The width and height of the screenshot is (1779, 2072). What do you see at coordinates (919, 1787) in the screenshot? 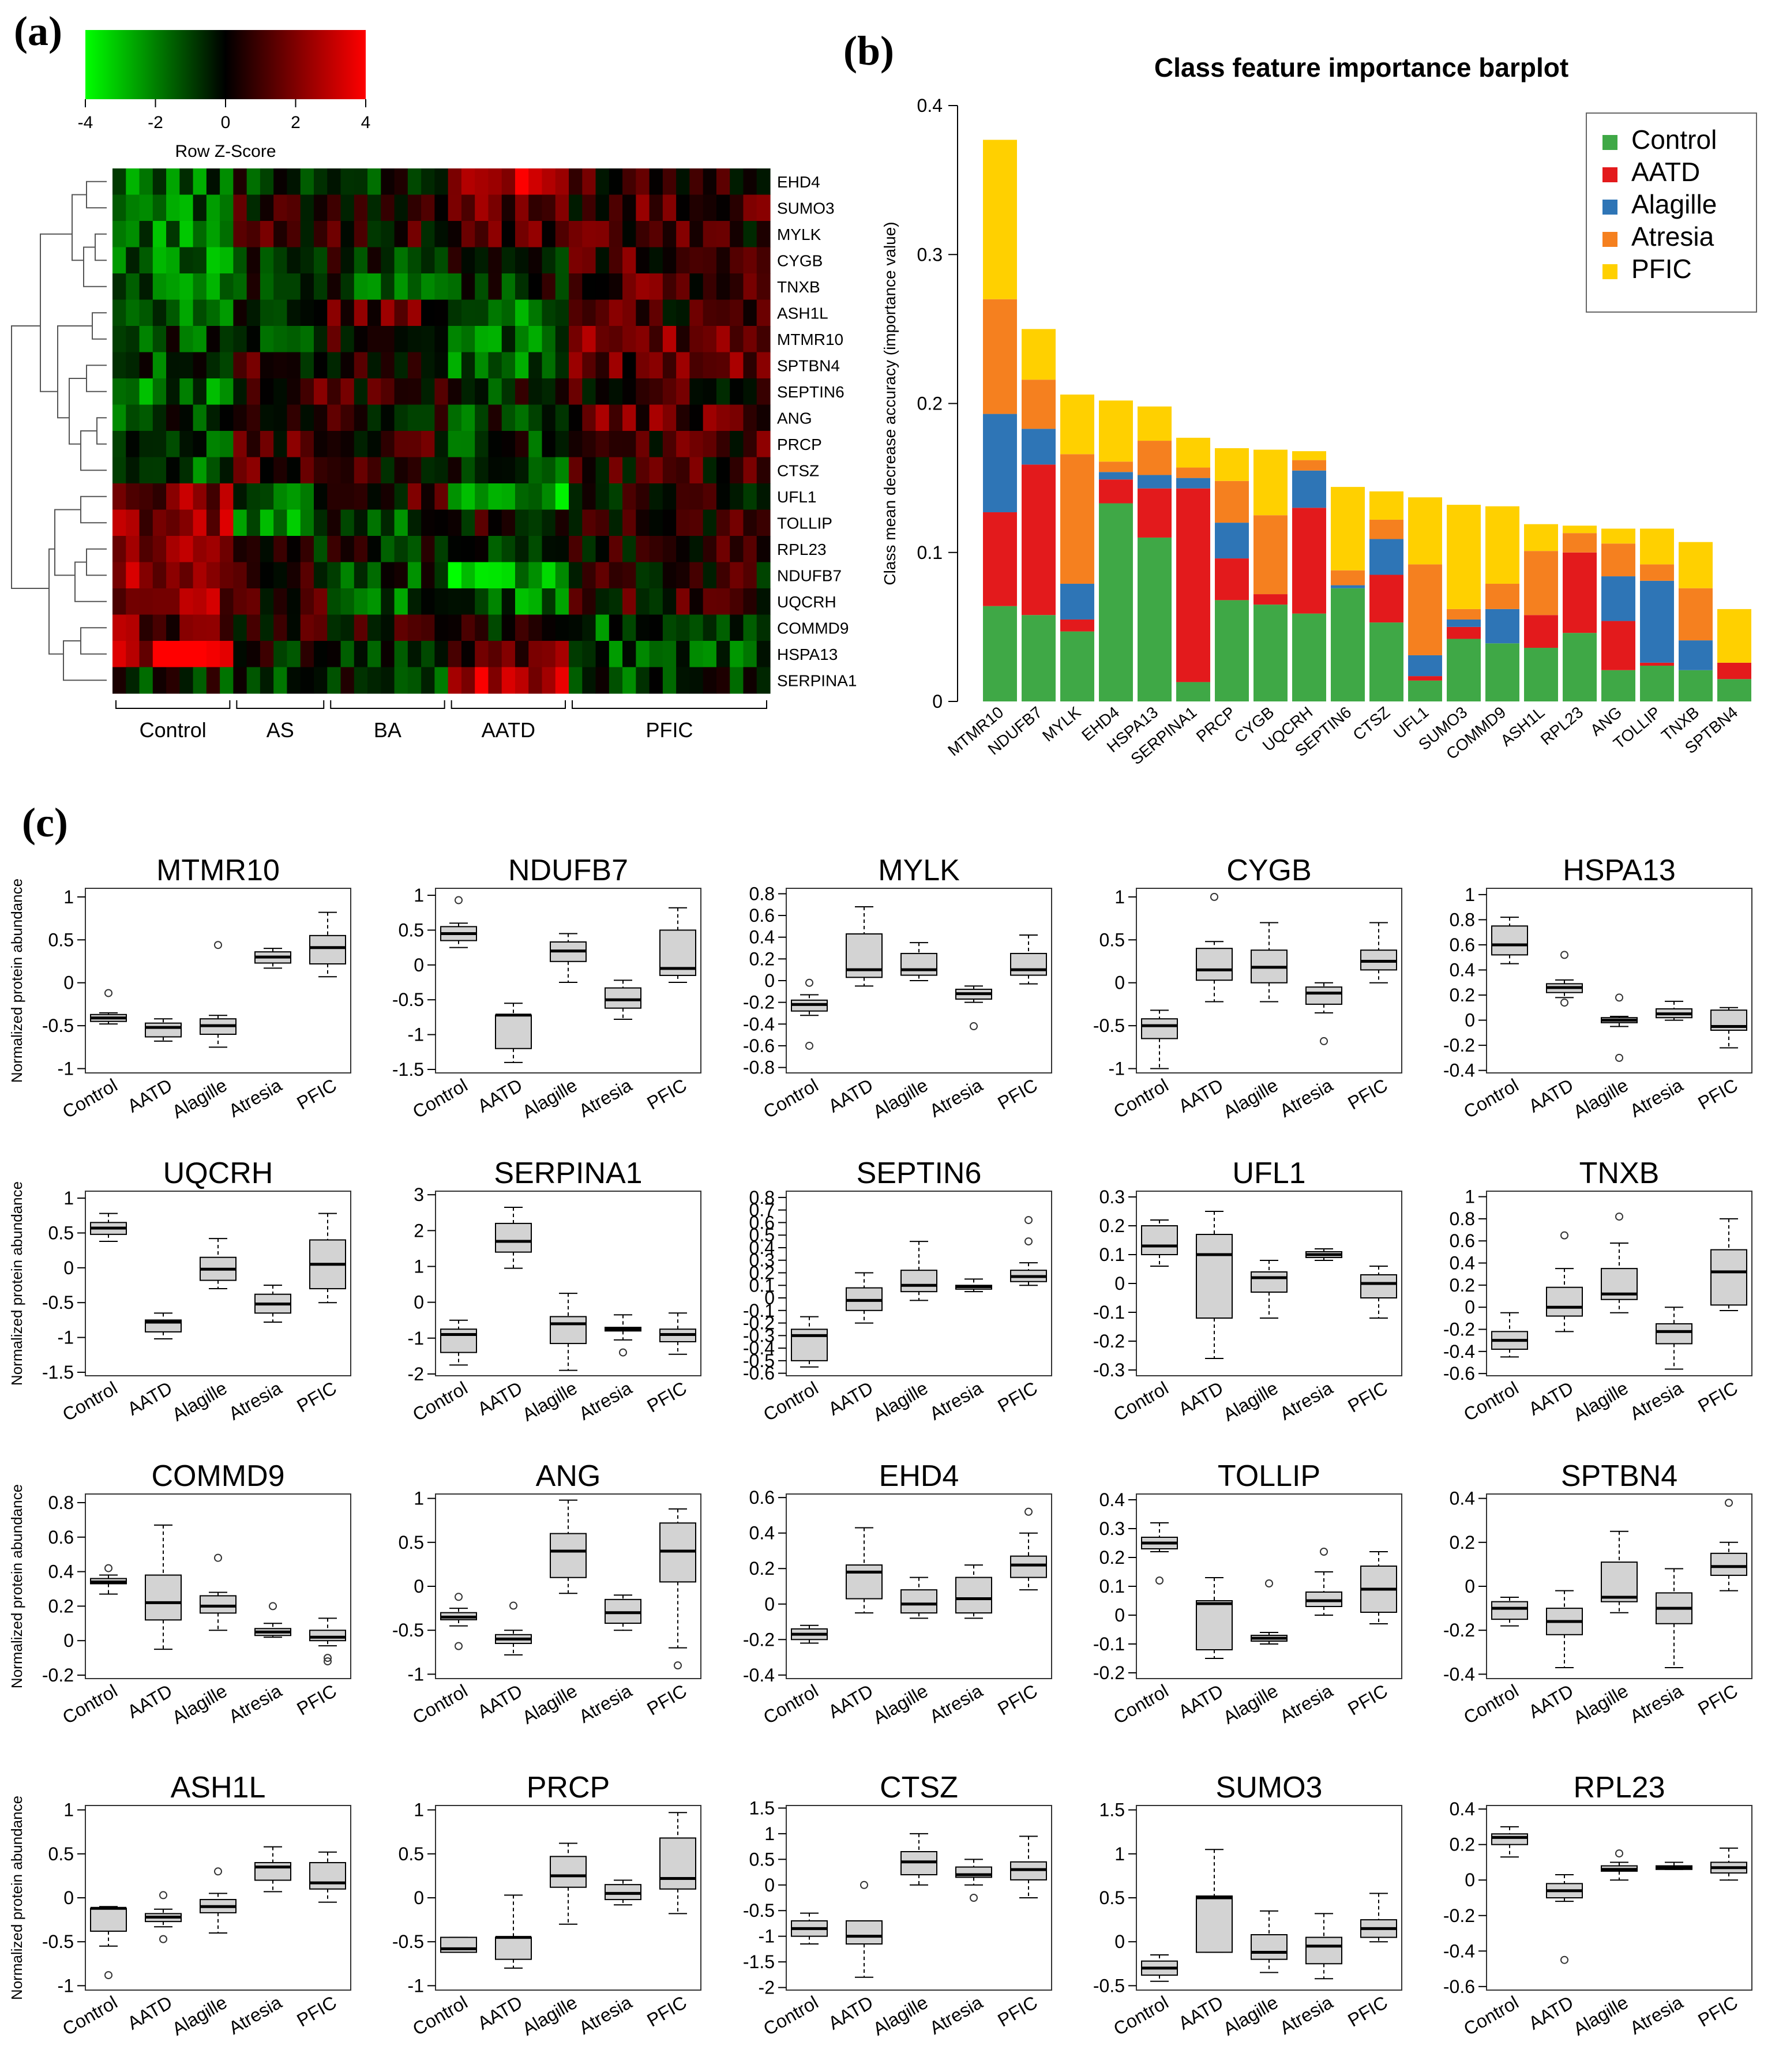
I see `boxplot-title: CTSZ` at bounding box center [919, 1787].